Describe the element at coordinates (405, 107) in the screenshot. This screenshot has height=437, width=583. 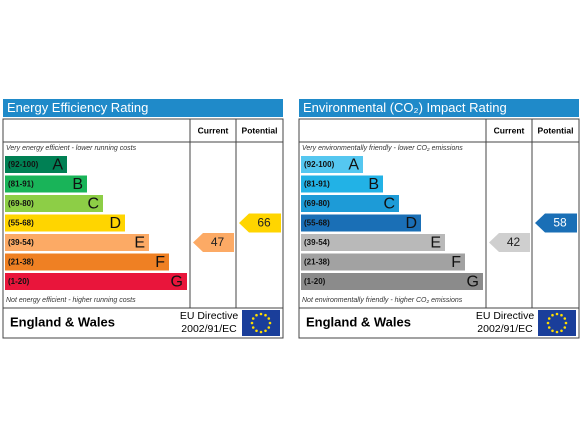
I see `panel-title: Environmental (CO₂) Impact Rating` at that location.